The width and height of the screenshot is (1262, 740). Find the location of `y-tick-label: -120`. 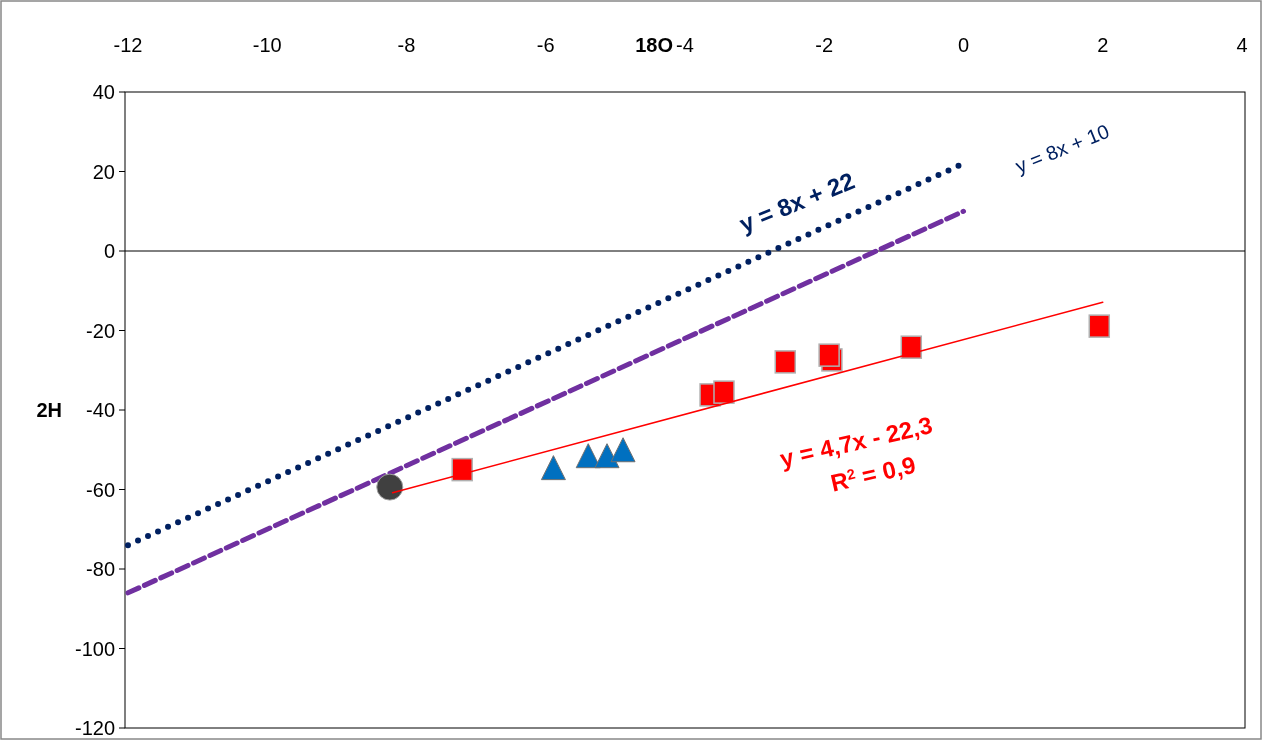

y-tick-label: -120 is located at coordinates (94, 728).